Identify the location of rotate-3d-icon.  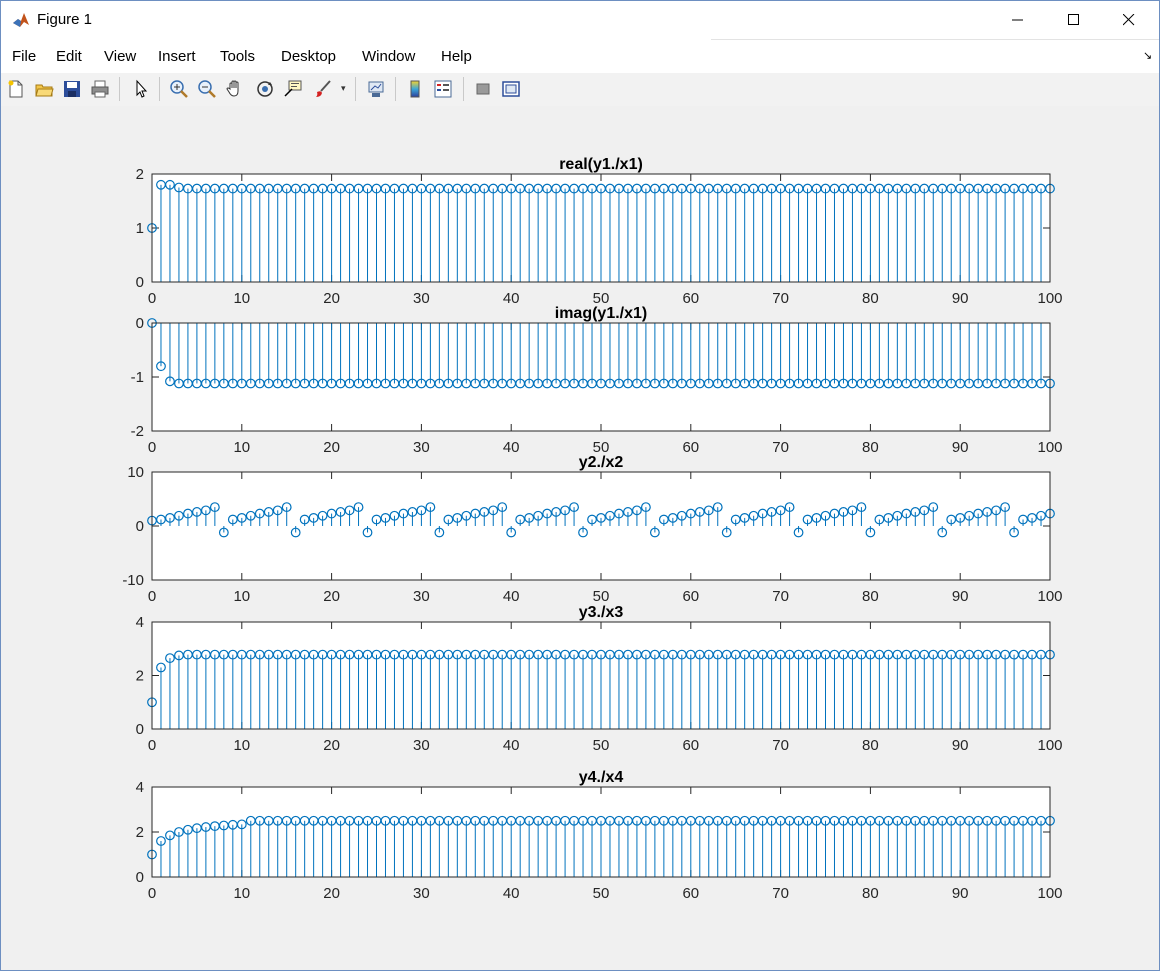
(265, 89).